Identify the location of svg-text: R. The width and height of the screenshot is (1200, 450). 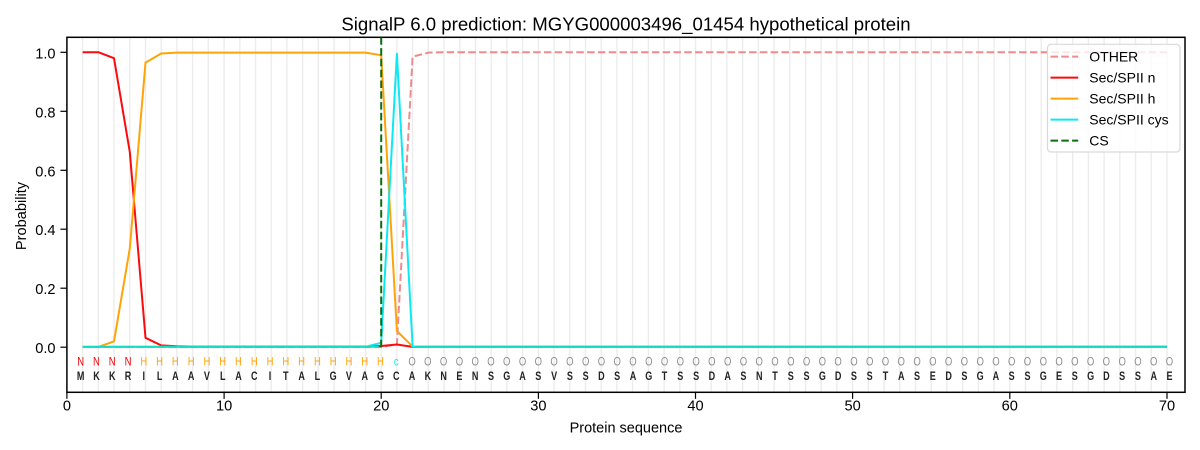
(128, 377).